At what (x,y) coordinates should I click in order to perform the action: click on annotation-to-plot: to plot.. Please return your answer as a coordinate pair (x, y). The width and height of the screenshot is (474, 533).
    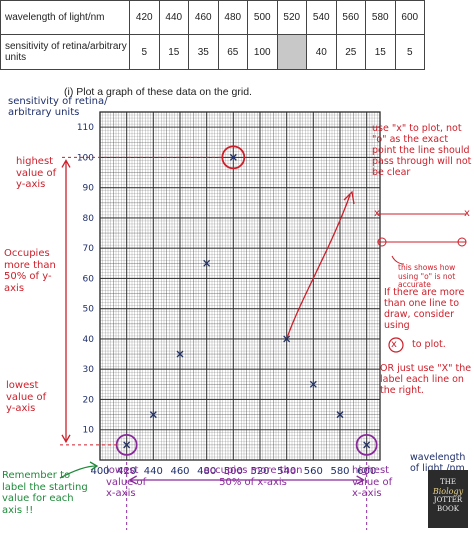
    Looking at the image, I should click on (429, 344).